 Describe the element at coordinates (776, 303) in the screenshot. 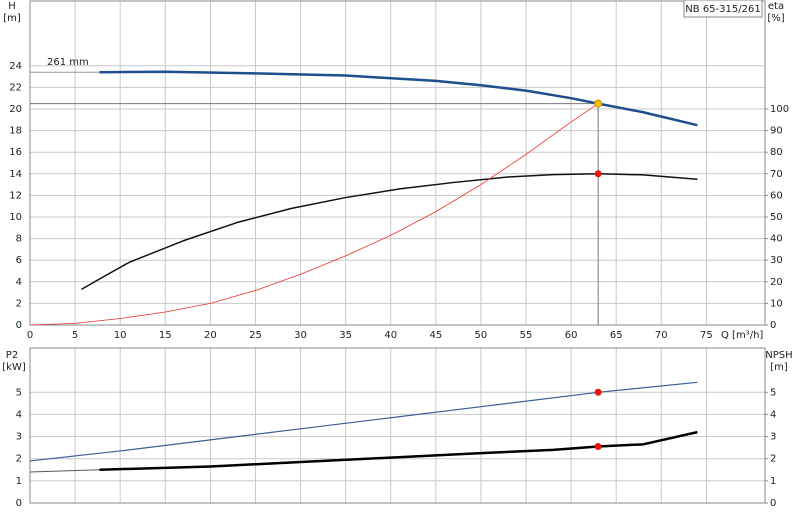

I see `y2-tick-label: 10` at that location.